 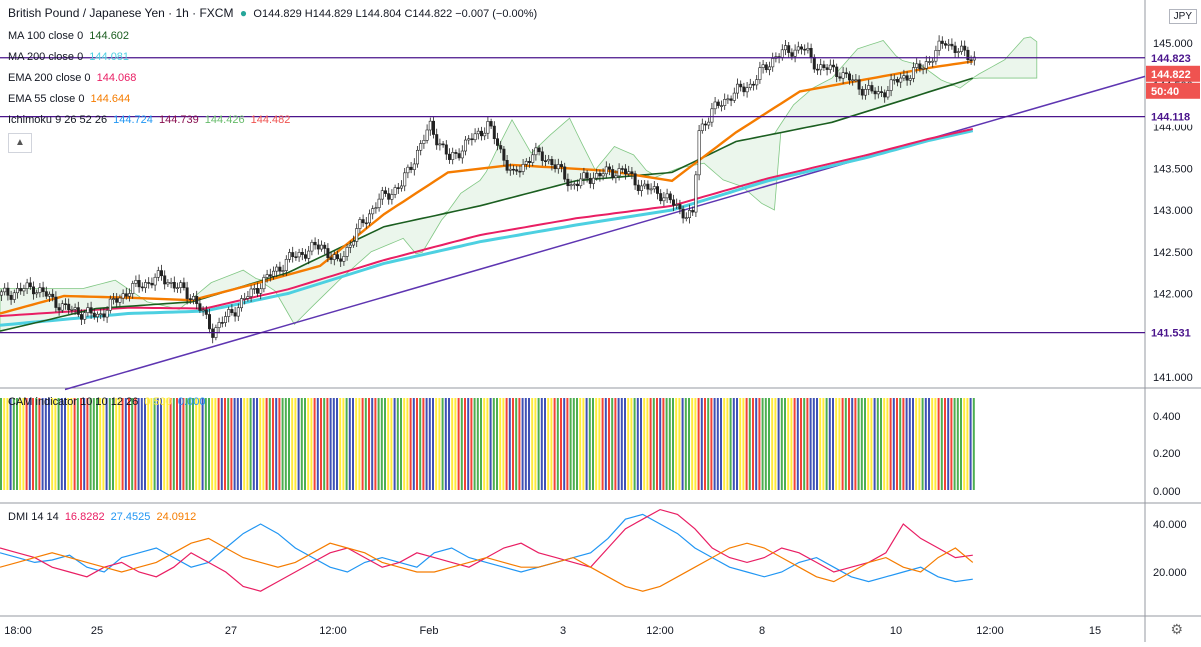 I want to click on gear-icon: ⚙, so click(x=1176, y=629).